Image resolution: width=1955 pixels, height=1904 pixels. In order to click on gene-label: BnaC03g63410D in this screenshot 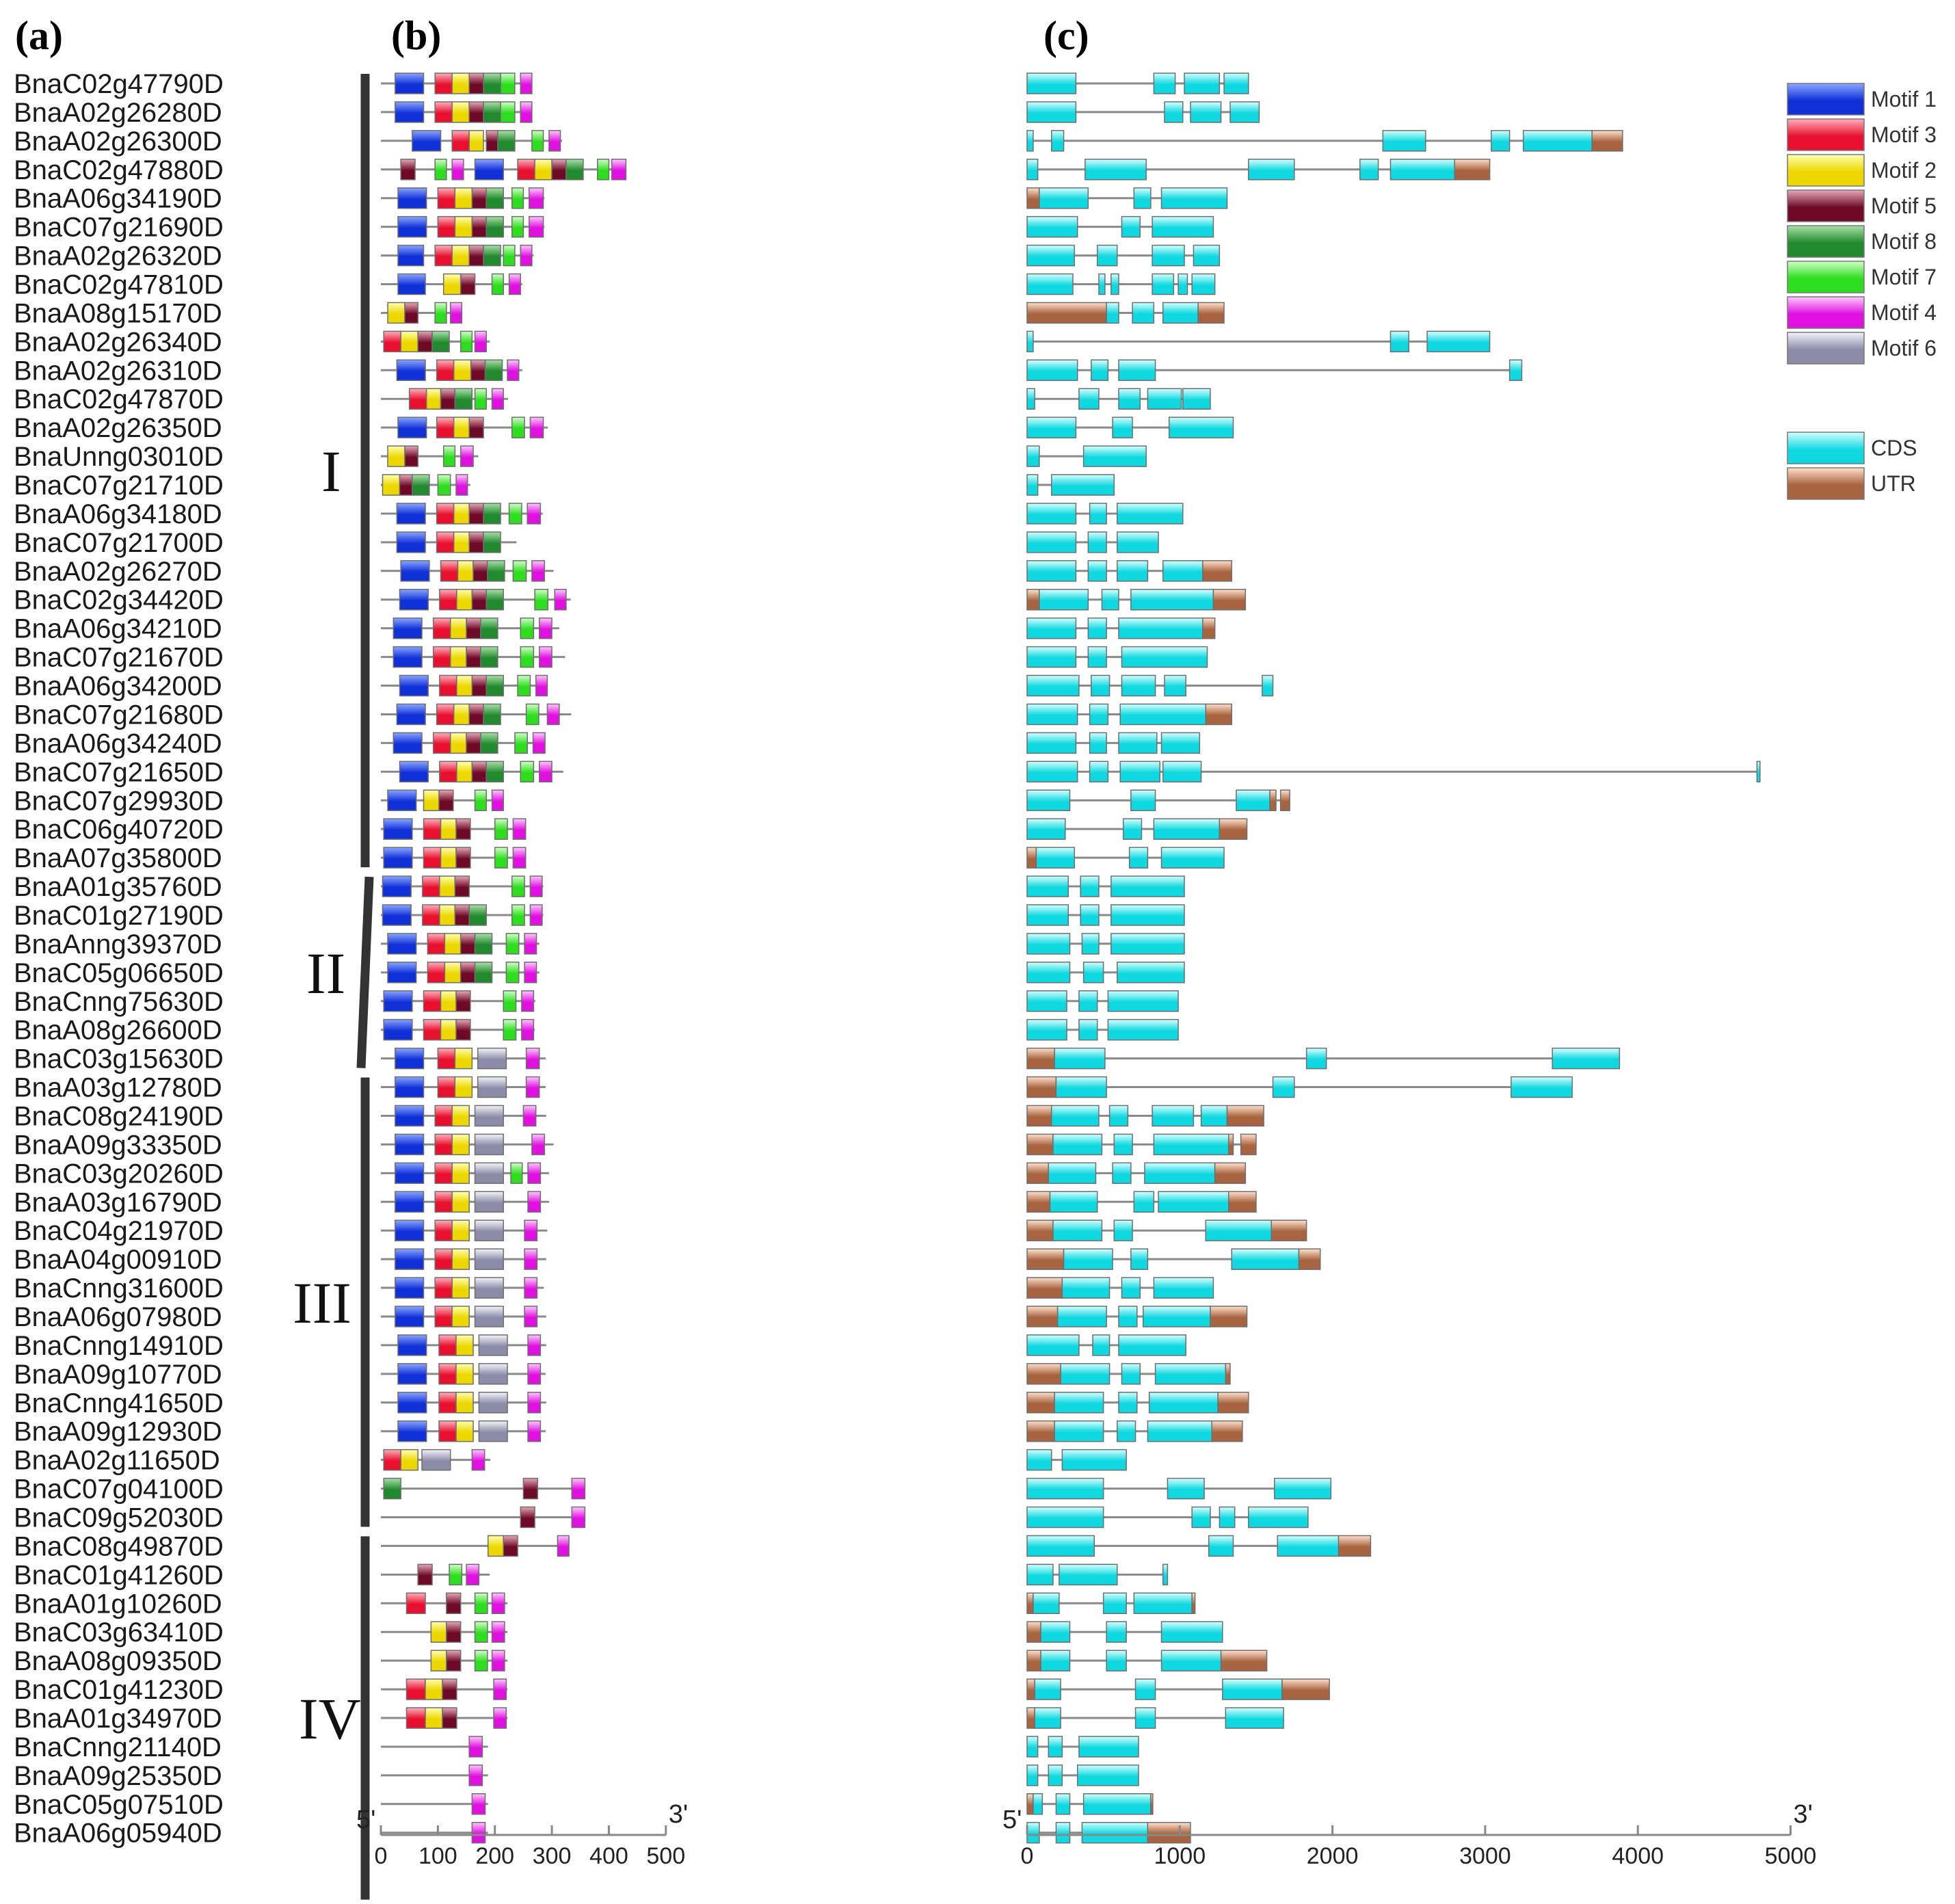, I will do `click(119, 1632)`.